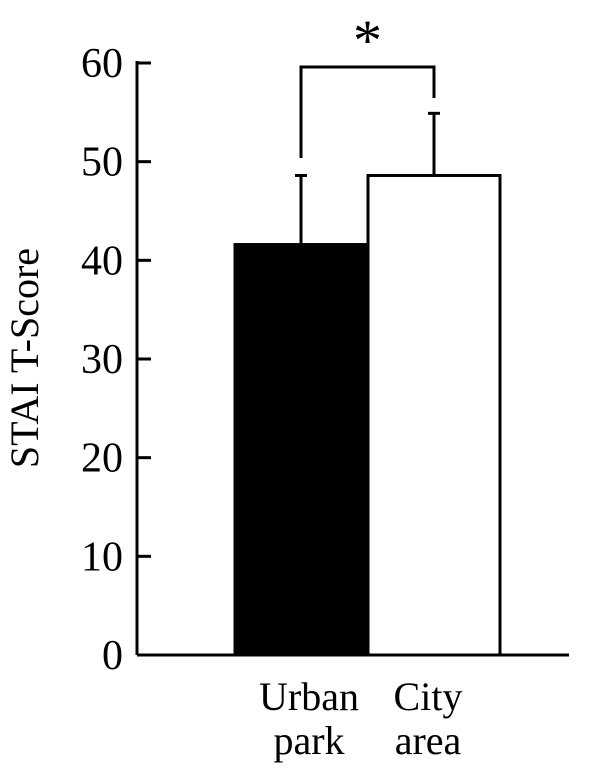  I want to click on x-category-label-1-line-0: City, so click(428, 696).